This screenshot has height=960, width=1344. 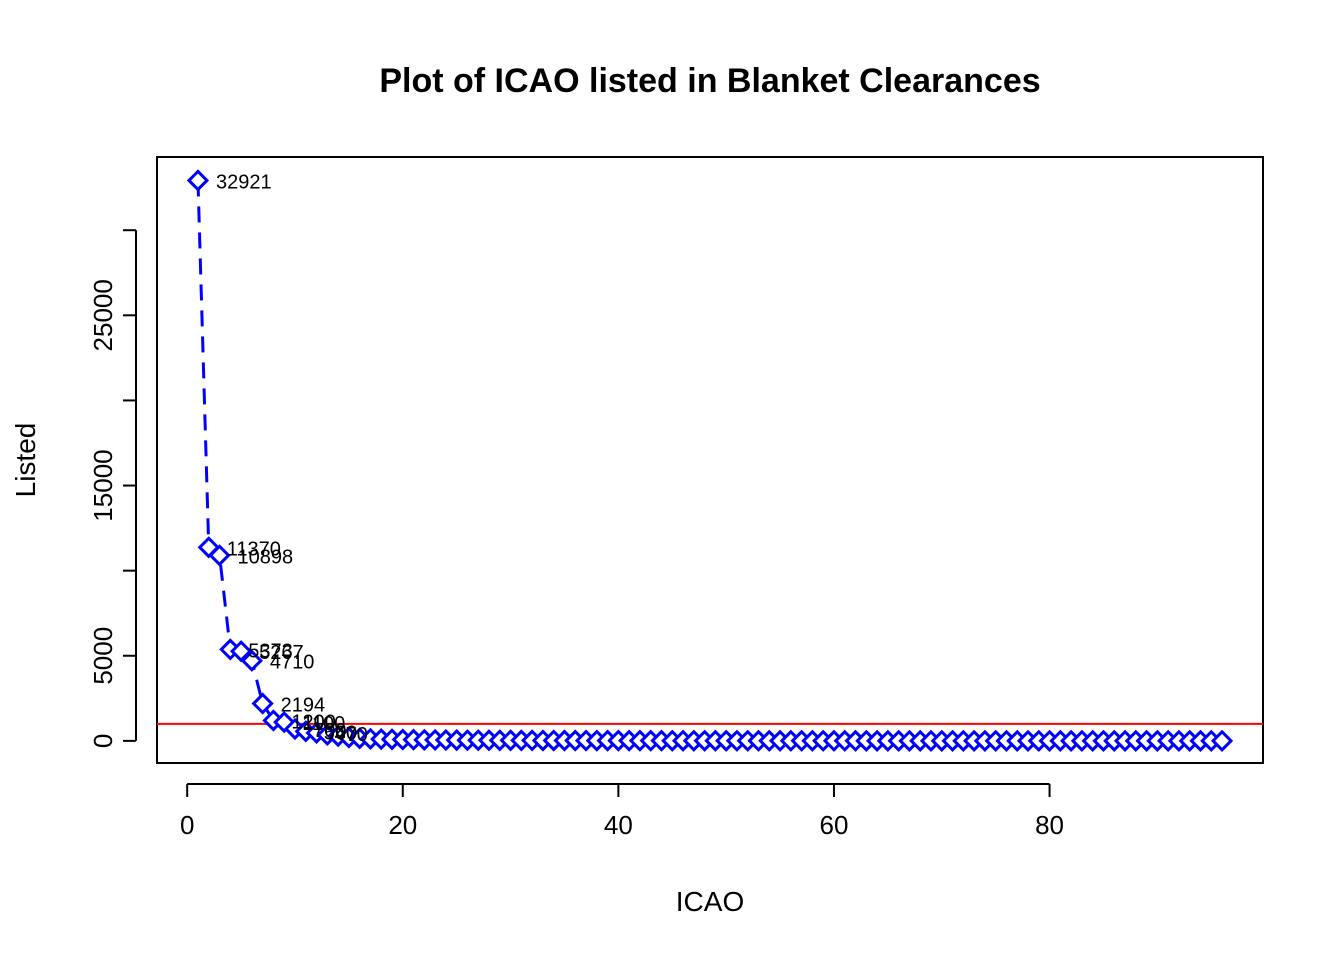 I want to click on data-label: 2194, so click(x=303, y=706).